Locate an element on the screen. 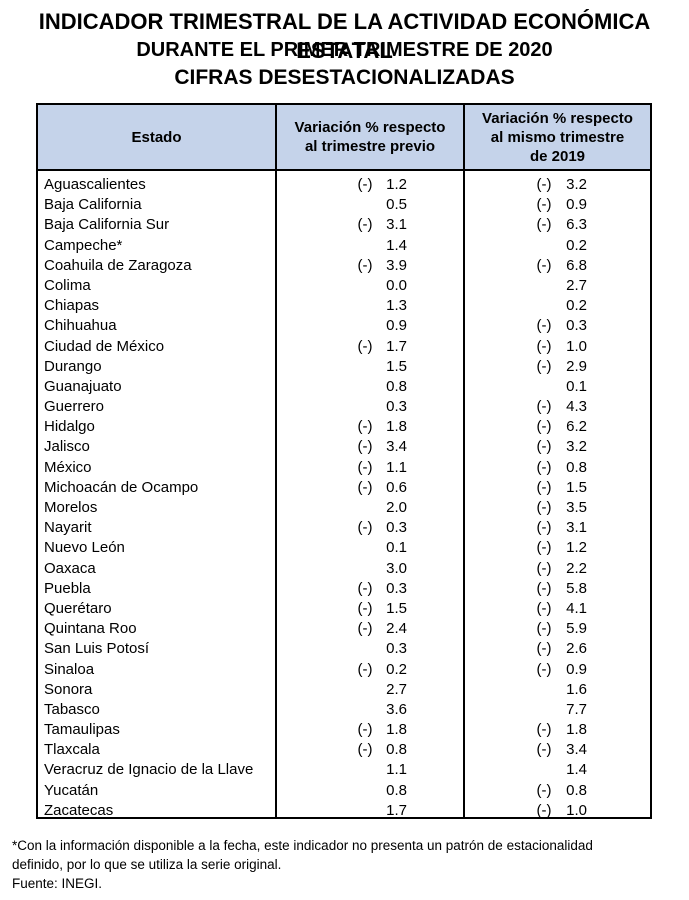  table-row: Morelos 2.0 (-) 3.5 is located at coordinates (344, 508).